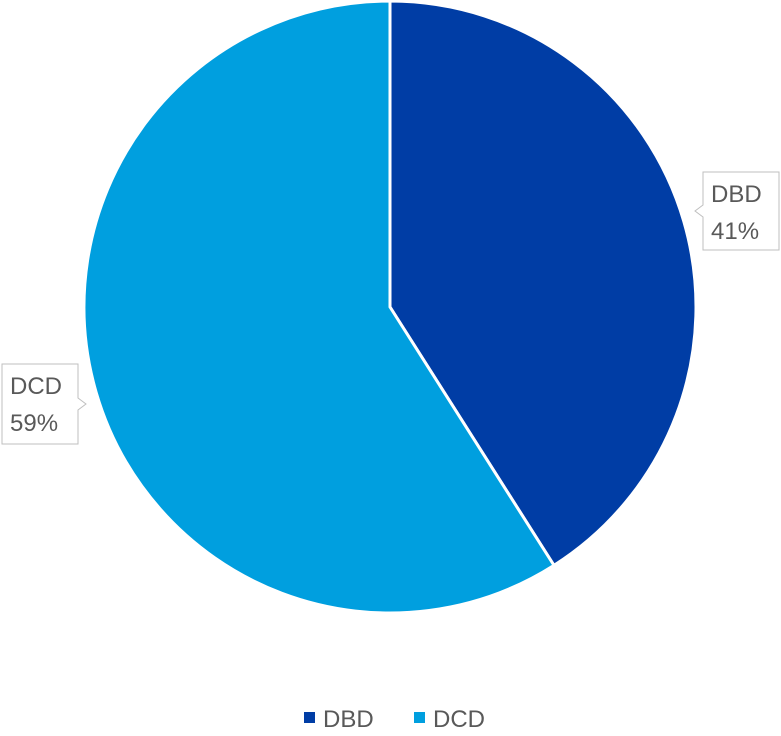  I want to click on data-label-dcd: DCD 59%, so click(44, 404).